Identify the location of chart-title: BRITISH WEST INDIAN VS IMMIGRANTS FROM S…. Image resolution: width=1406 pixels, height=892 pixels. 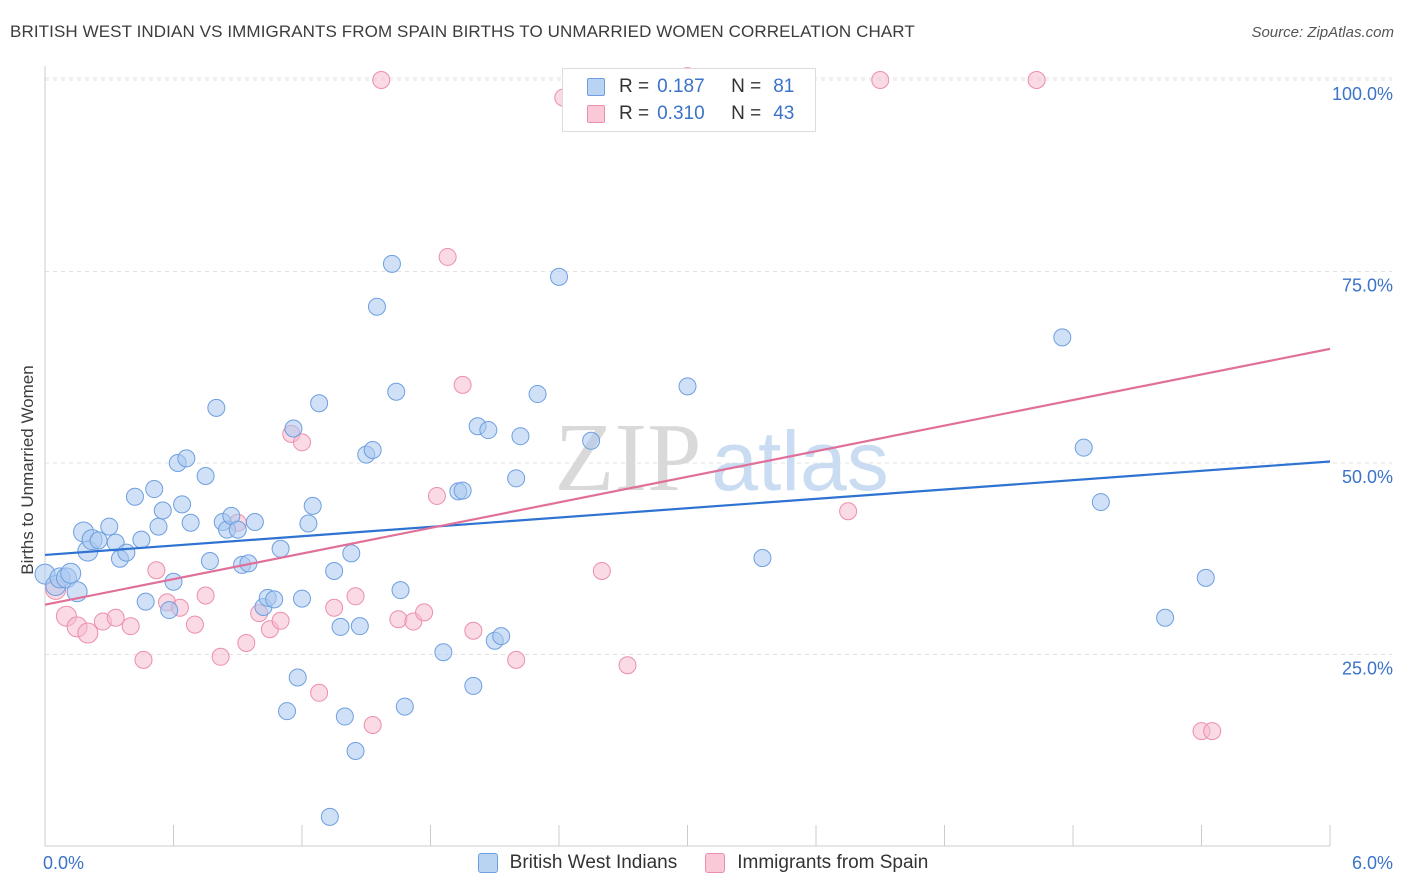
(462, 31).